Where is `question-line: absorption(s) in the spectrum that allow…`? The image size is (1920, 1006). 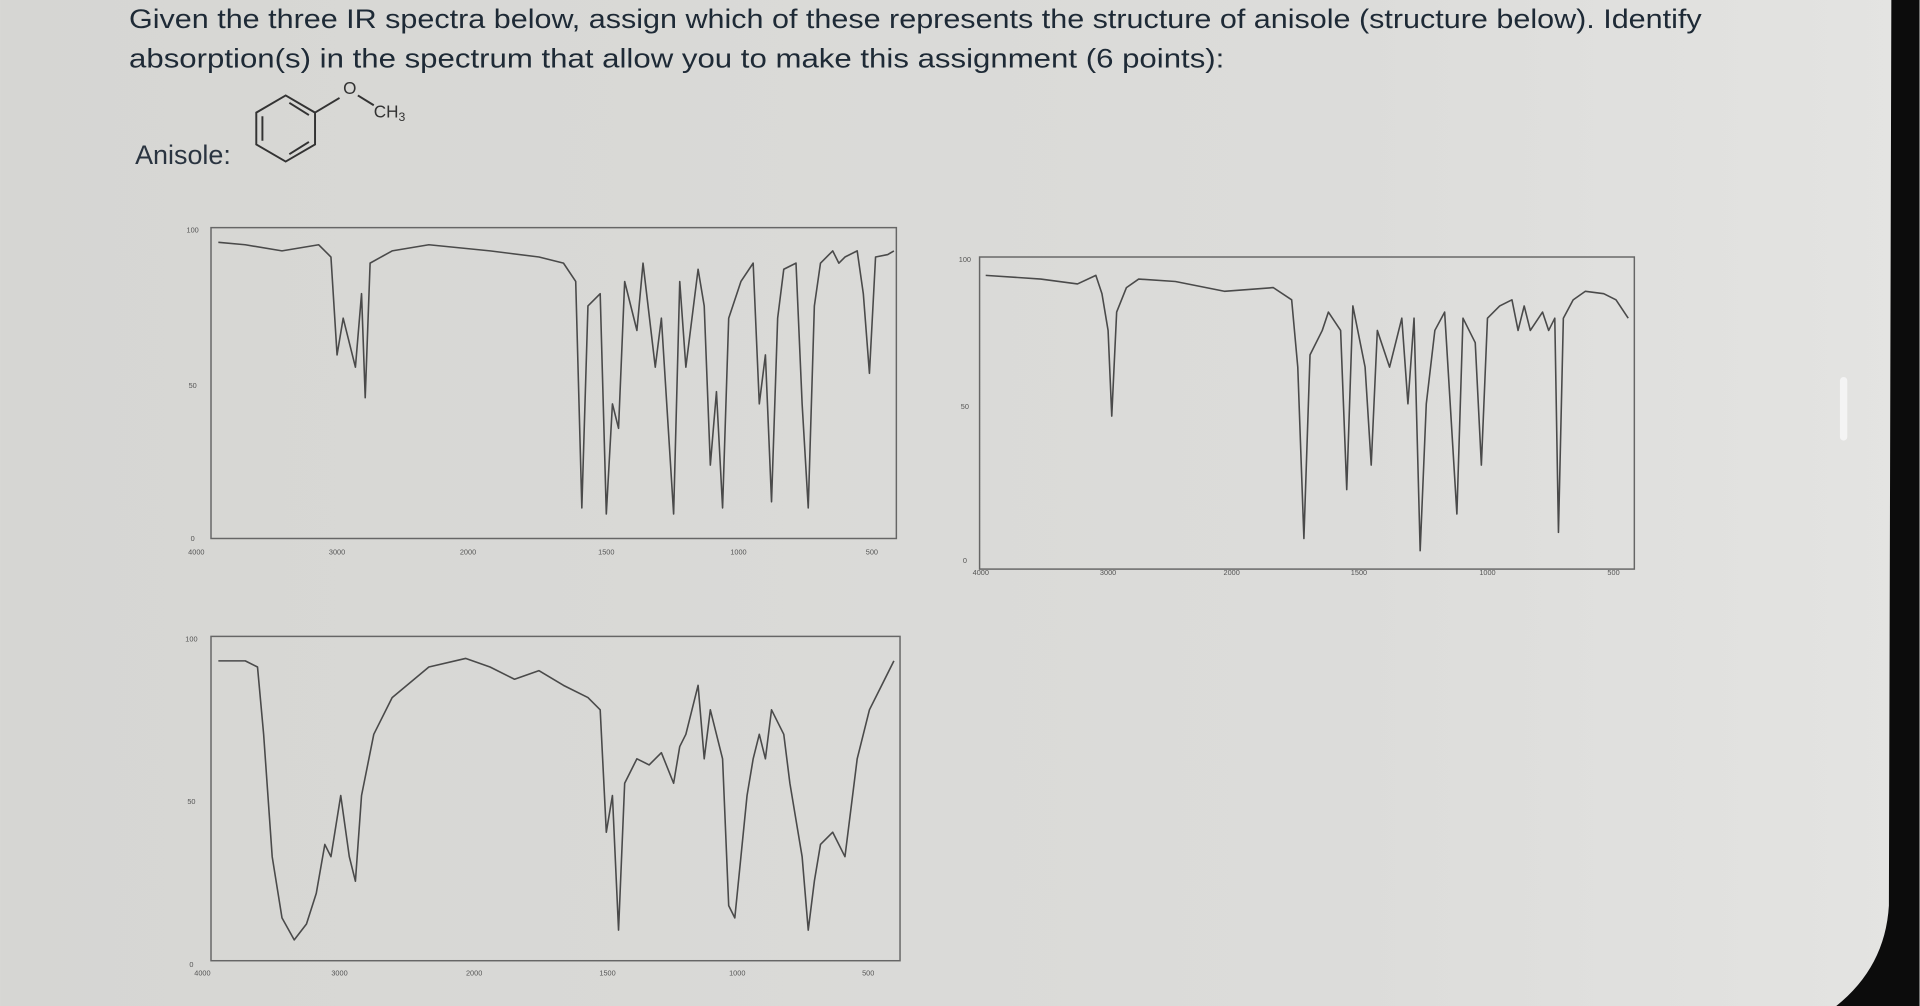
question-line: absorption(s) in the spectrum that allow… is located at coordinates (676, 58).